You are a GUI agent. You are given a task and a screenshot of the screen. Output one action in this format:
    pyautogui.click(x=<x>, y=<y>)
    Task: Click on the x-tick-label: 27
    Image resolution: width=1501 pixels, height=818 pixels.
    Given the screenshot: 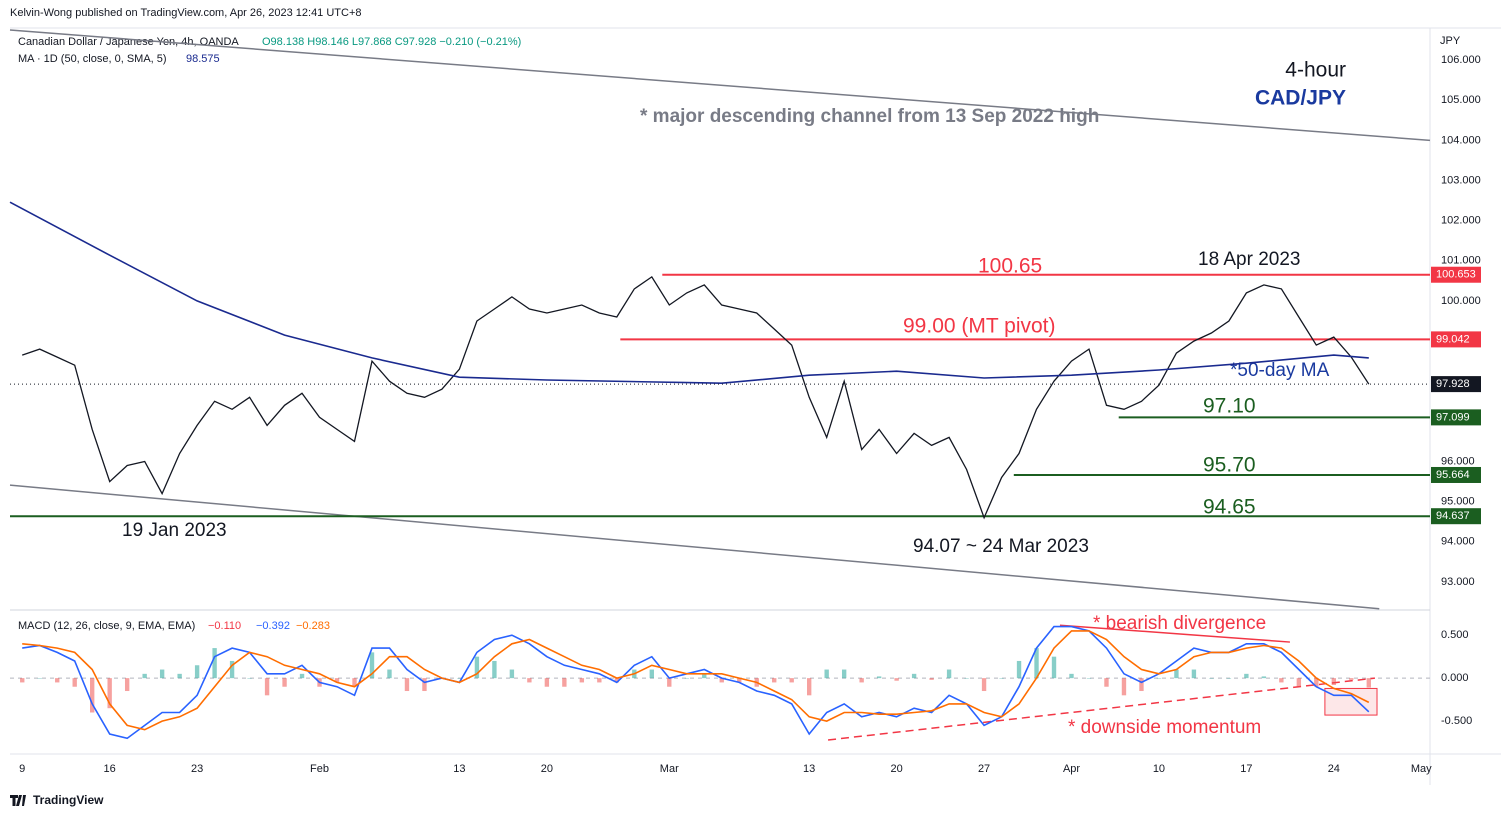 What is the action you would take?
    pyautogui.click(x=984, y=769)
    